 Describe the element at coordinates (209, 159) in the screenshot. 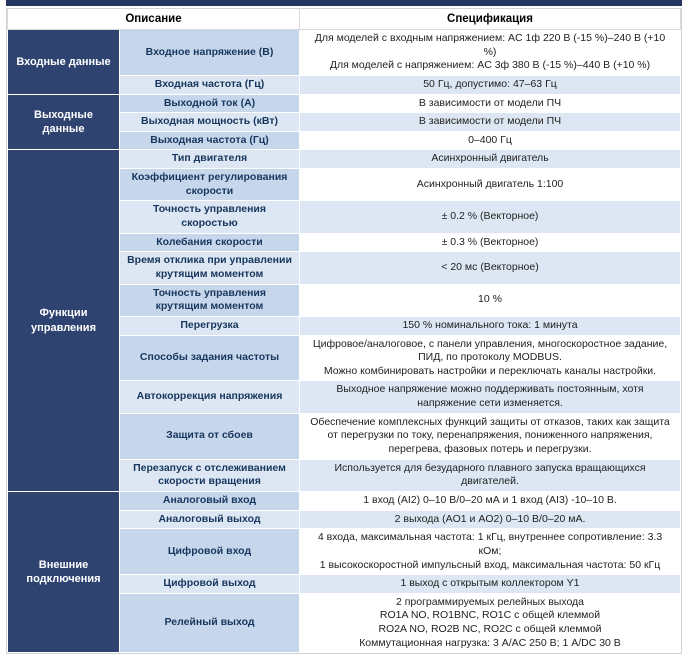

I see `param-motor-type: Тип двигателя` at that location.